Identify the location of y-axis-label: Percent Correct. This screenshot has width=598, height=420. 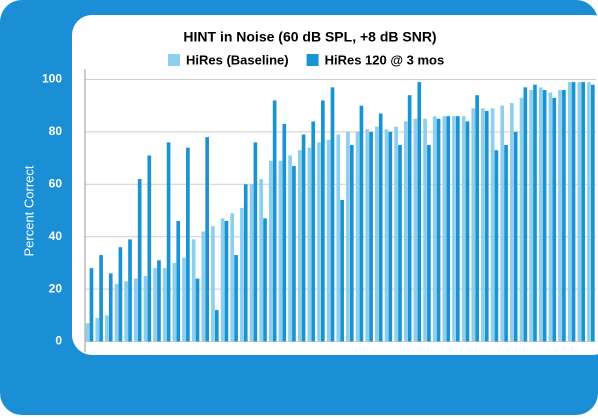
(28, 210).